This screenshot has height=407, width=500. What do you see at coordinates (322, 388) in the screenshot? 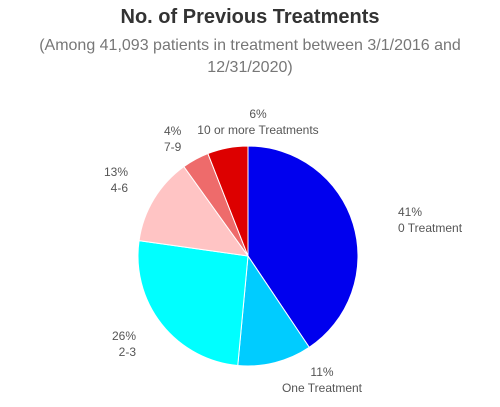
I see `slice-category-label: One Treatment` at bounding box center [322, 388].